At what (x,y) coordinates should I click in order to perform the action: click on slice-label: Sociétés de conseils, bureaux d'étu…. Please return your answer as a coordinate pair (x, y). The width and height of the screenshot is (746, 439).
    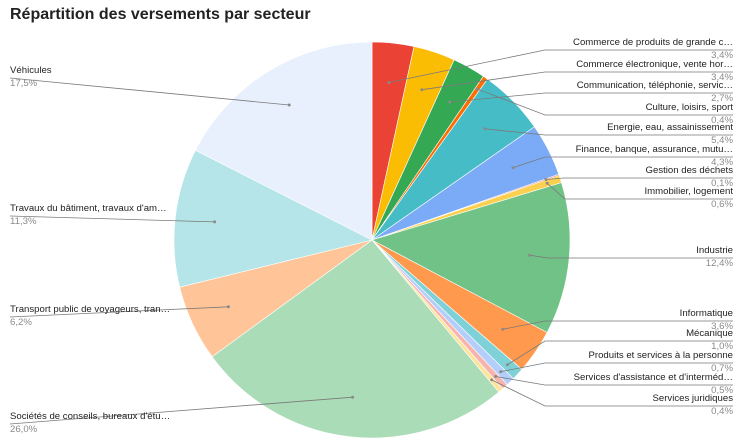
    Looking at the image, I should click on (90, 416).